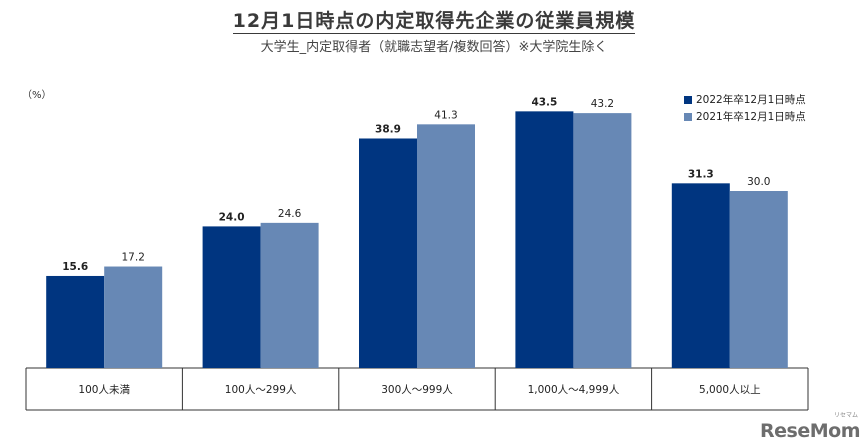 This screenshot has width=868, height=446. I want to click on data-label-2022: 15.6, so click(75, 267).